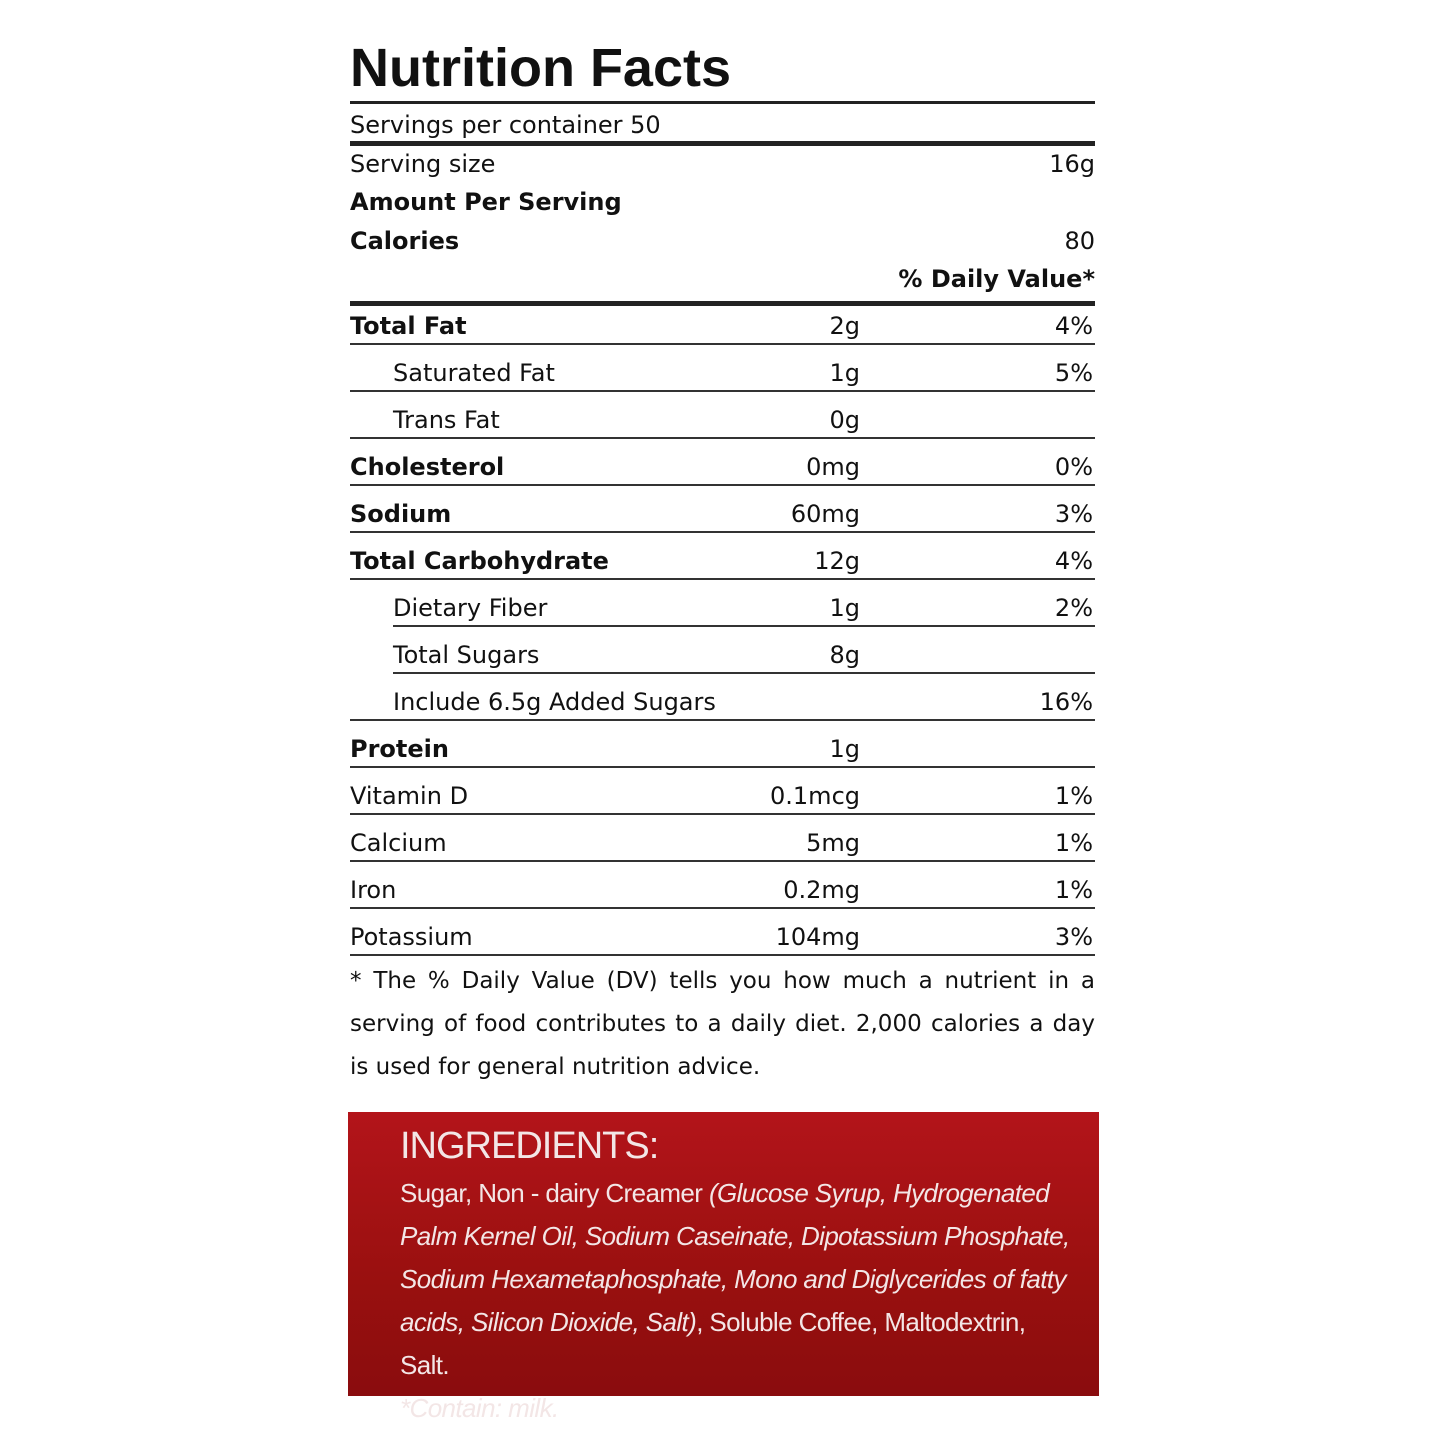 Image resolution: width=1445 pixels, height=1445 pixels. Describe the element at coordinates (844, 655) in the screenshot. I see `nutrient-amount: 8g` at that location.